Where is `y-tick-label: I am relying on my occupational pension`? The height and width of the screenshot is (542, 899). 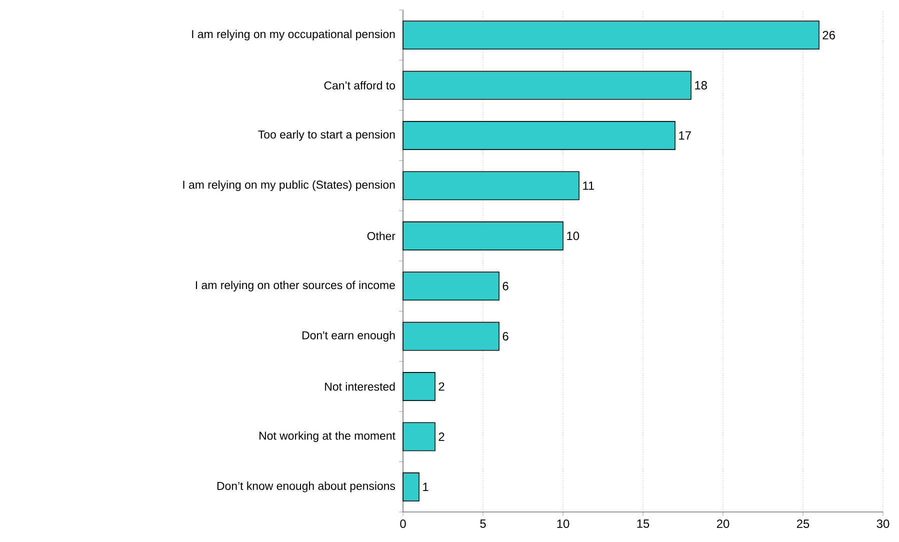 y-tick-label: I am relying on my occupational pension is located at coordinates (293, 35).